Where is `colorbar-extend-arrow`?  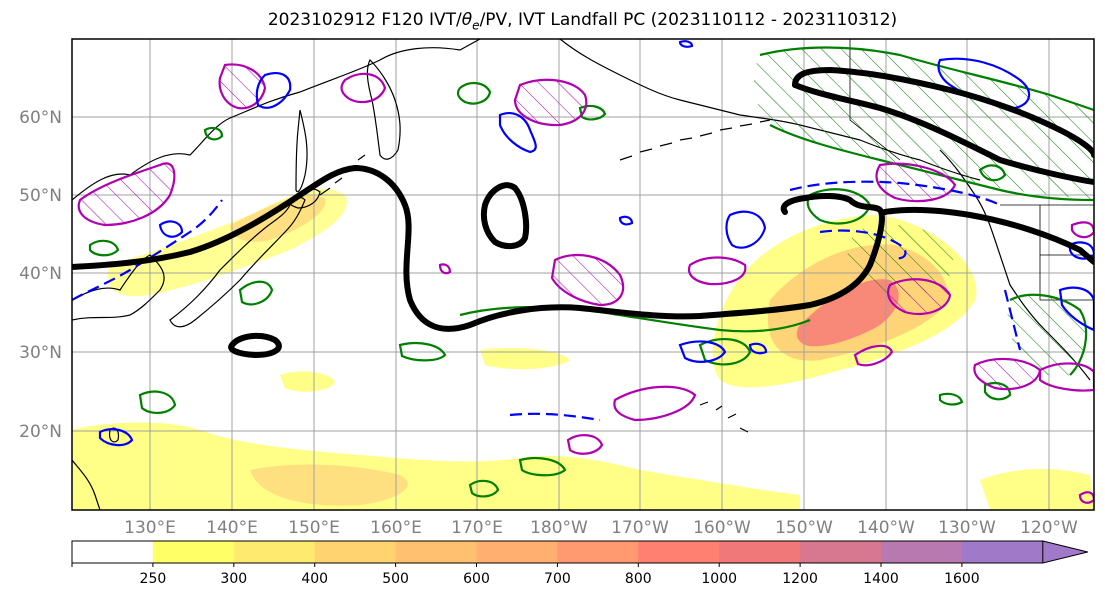 colorbar-extend-arrow is located at coordinates (1065, 552).